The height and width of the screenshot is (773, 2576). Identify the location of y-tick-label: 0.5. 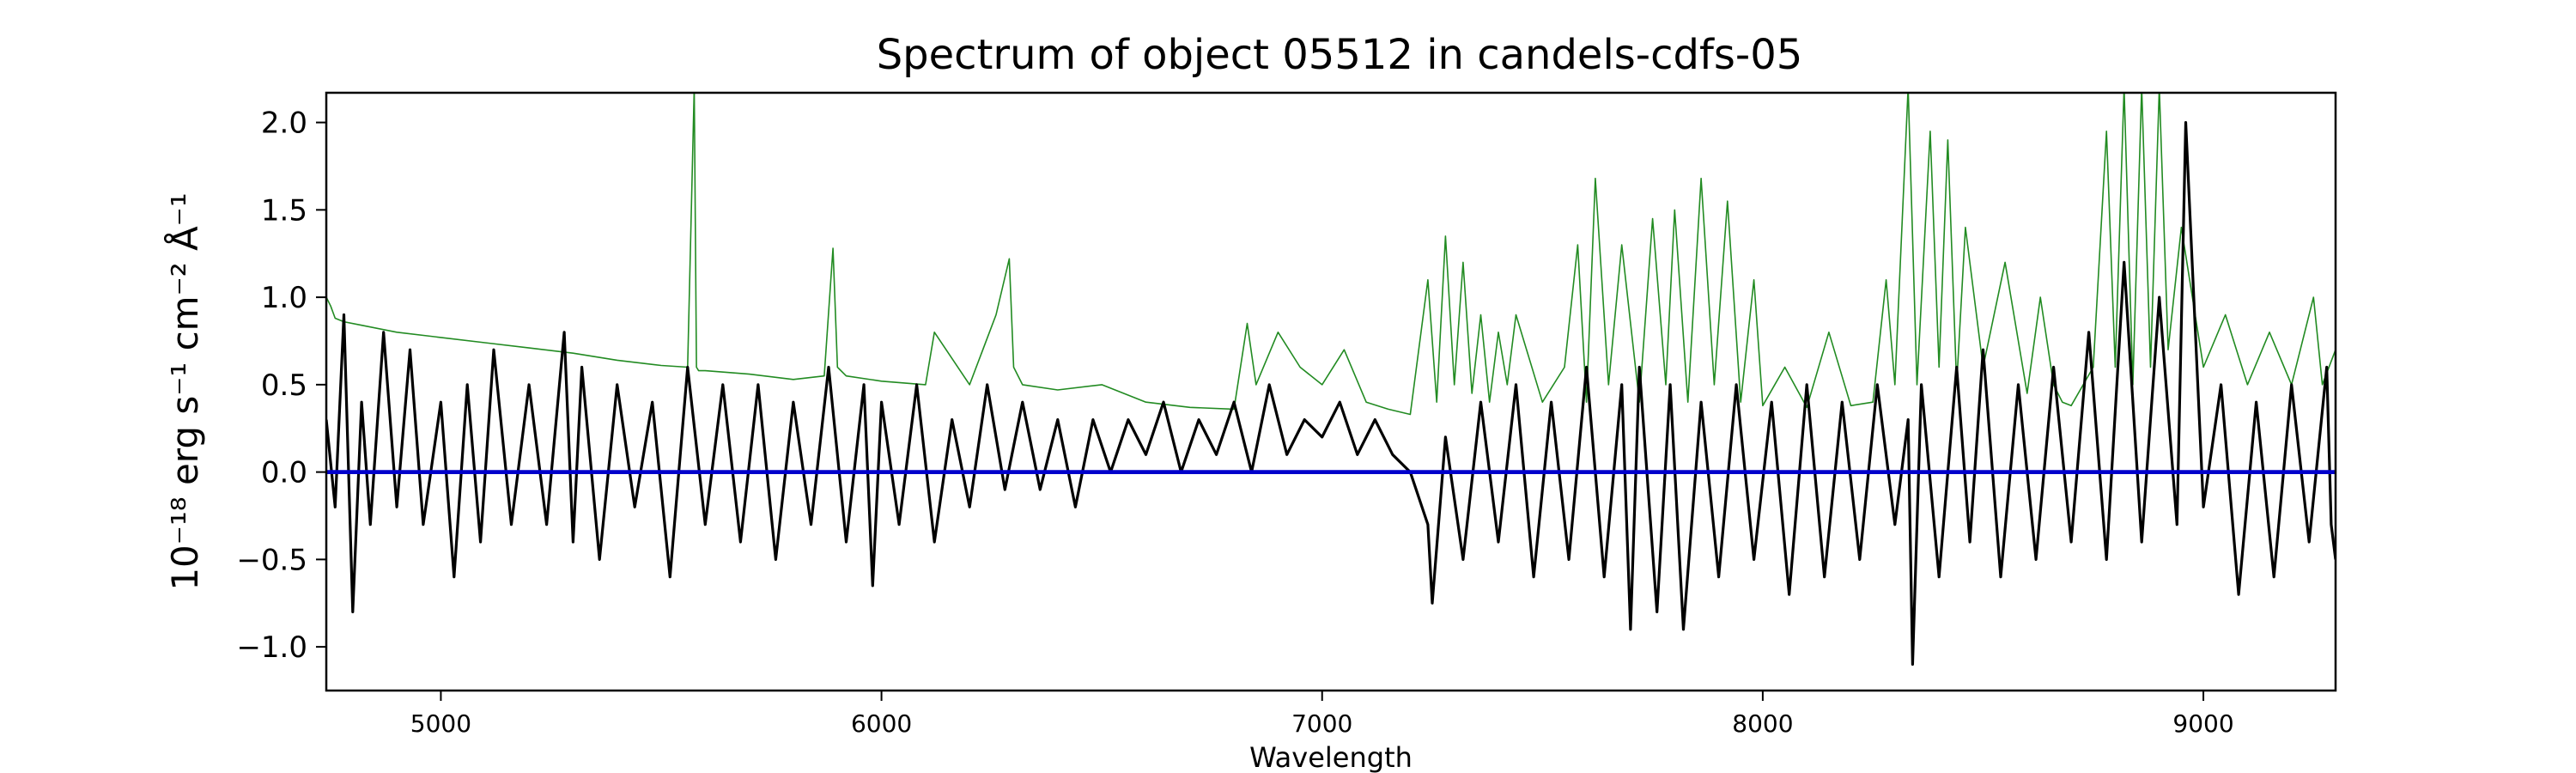
(284, 385).